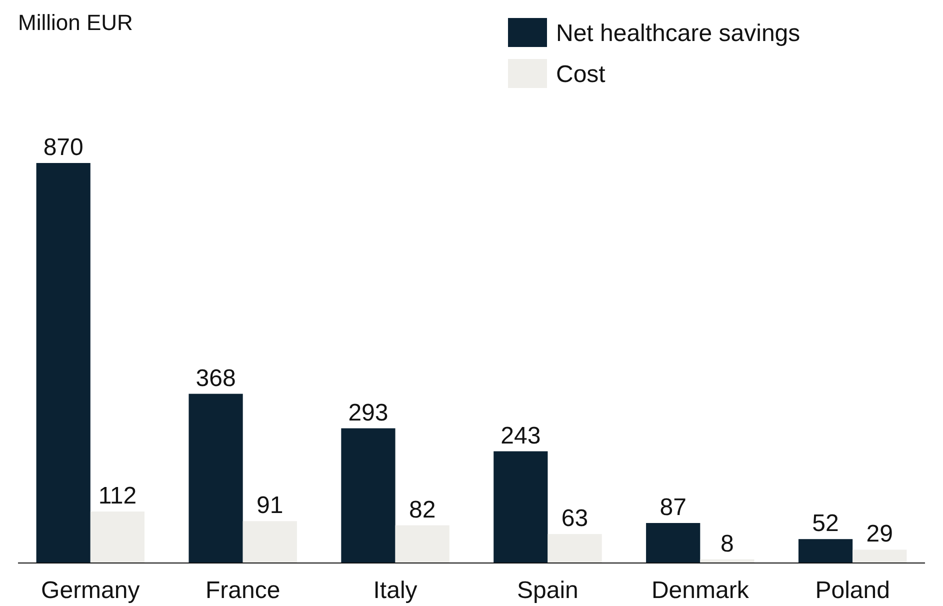 Image resolution: width=943 pixels, height=606 pixels. I want to click on data-label: 63, so click(574, 518).